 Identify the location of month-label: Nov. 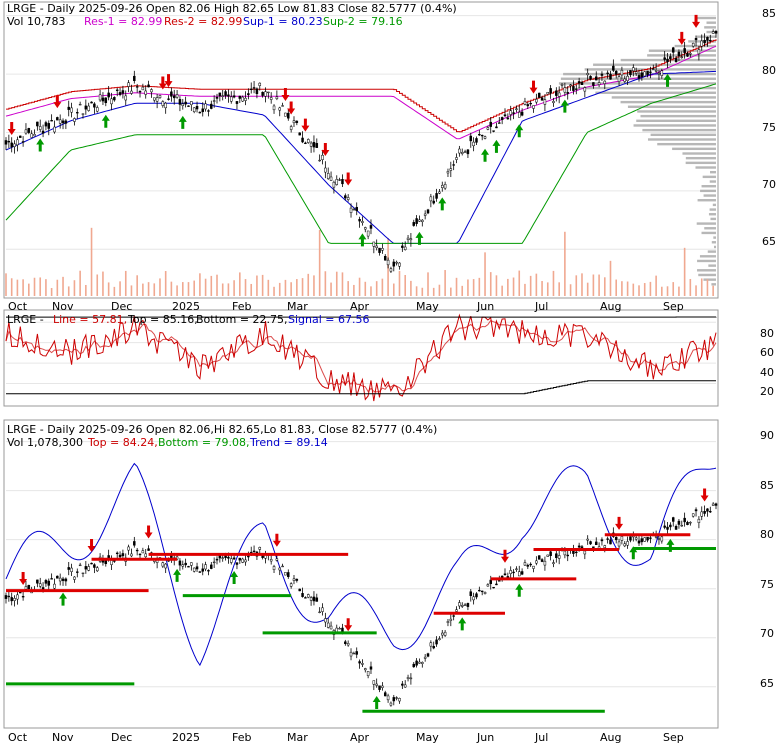
(63, 737).